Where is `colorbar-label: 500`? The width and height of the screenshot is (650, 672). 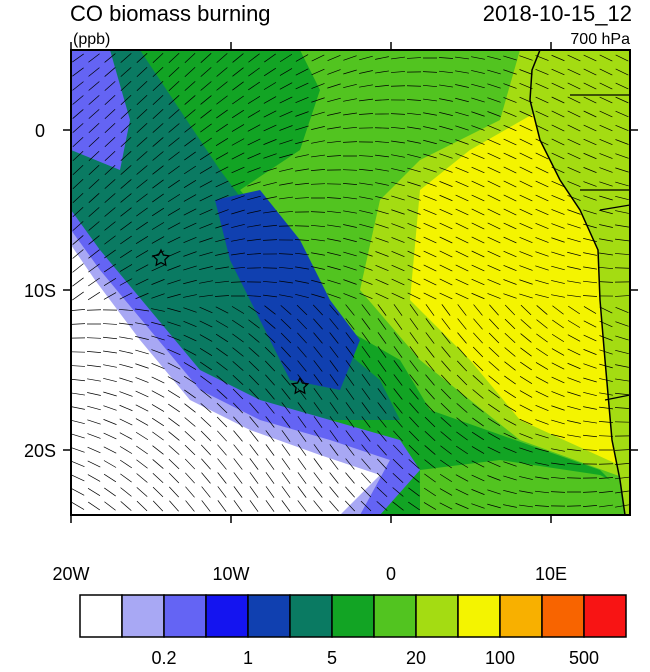
colorbar-label: 500 is located at coordinates (584, 657).